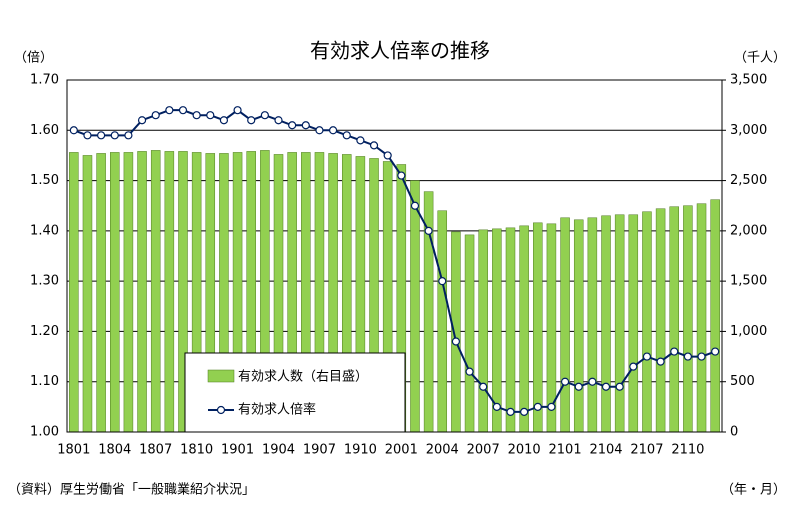  Describe the element at coordinates (748, 230) in the screenshot. I see `y2-tick-label: 2,000` at that location.